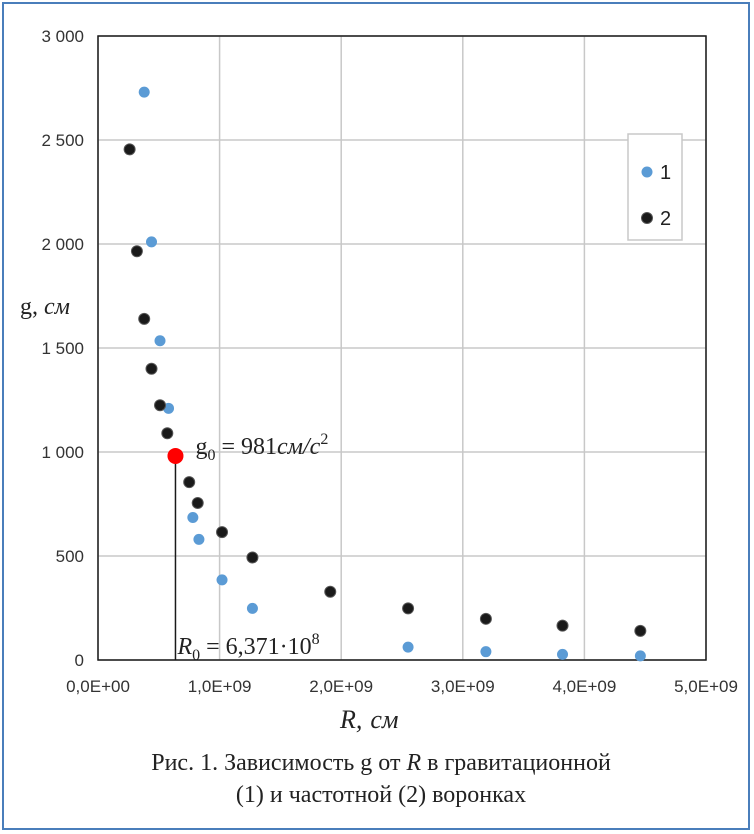  What do you see at coordinates (201, 447) in the screenshot?
I see `g0-label-symbol: g` at bounding box center [201, 447].